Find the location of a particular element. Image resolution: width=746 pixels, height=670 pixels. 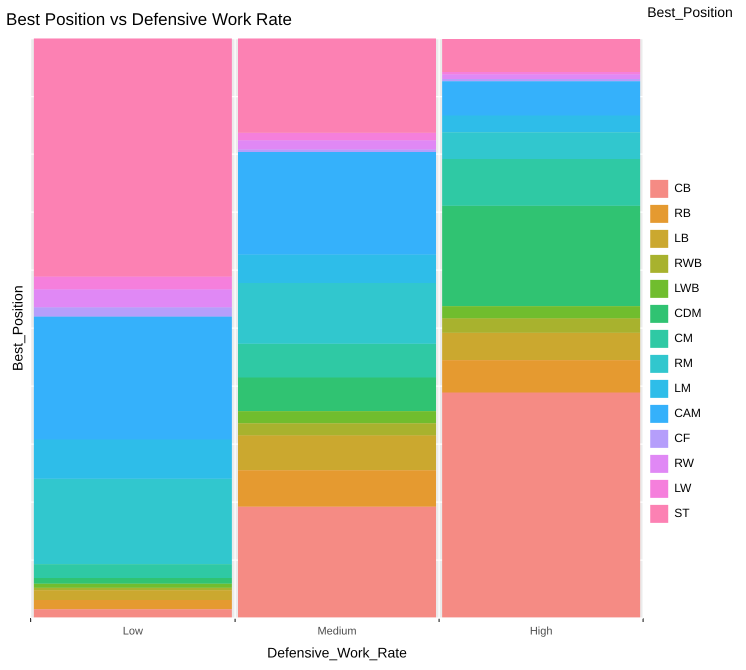

legend-label: CDM is located at coordinates (688, 313).